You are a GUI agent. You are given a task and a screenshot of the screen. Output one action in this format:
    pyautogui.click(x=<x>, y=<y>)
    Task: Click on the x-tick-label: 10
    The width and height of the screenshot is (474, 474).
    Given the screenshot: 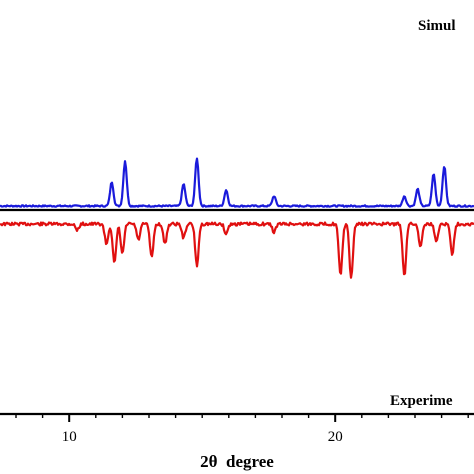 What is the action you would take?
    pyautogui.click(x=69, y=437)
    